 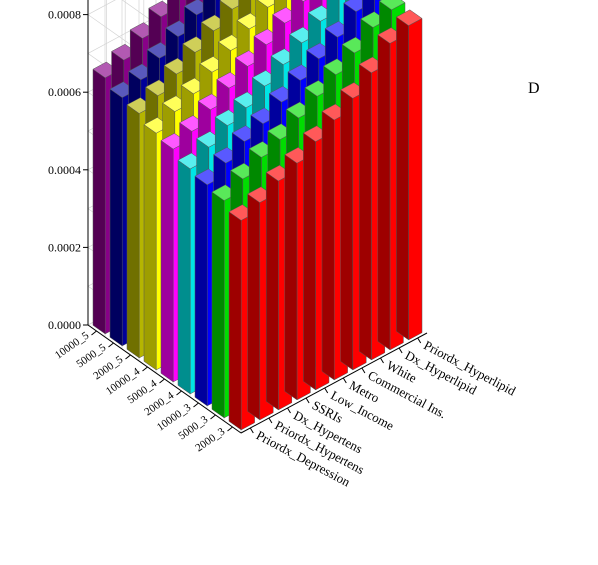 I want to click on bar, so click(x=409, y=175).